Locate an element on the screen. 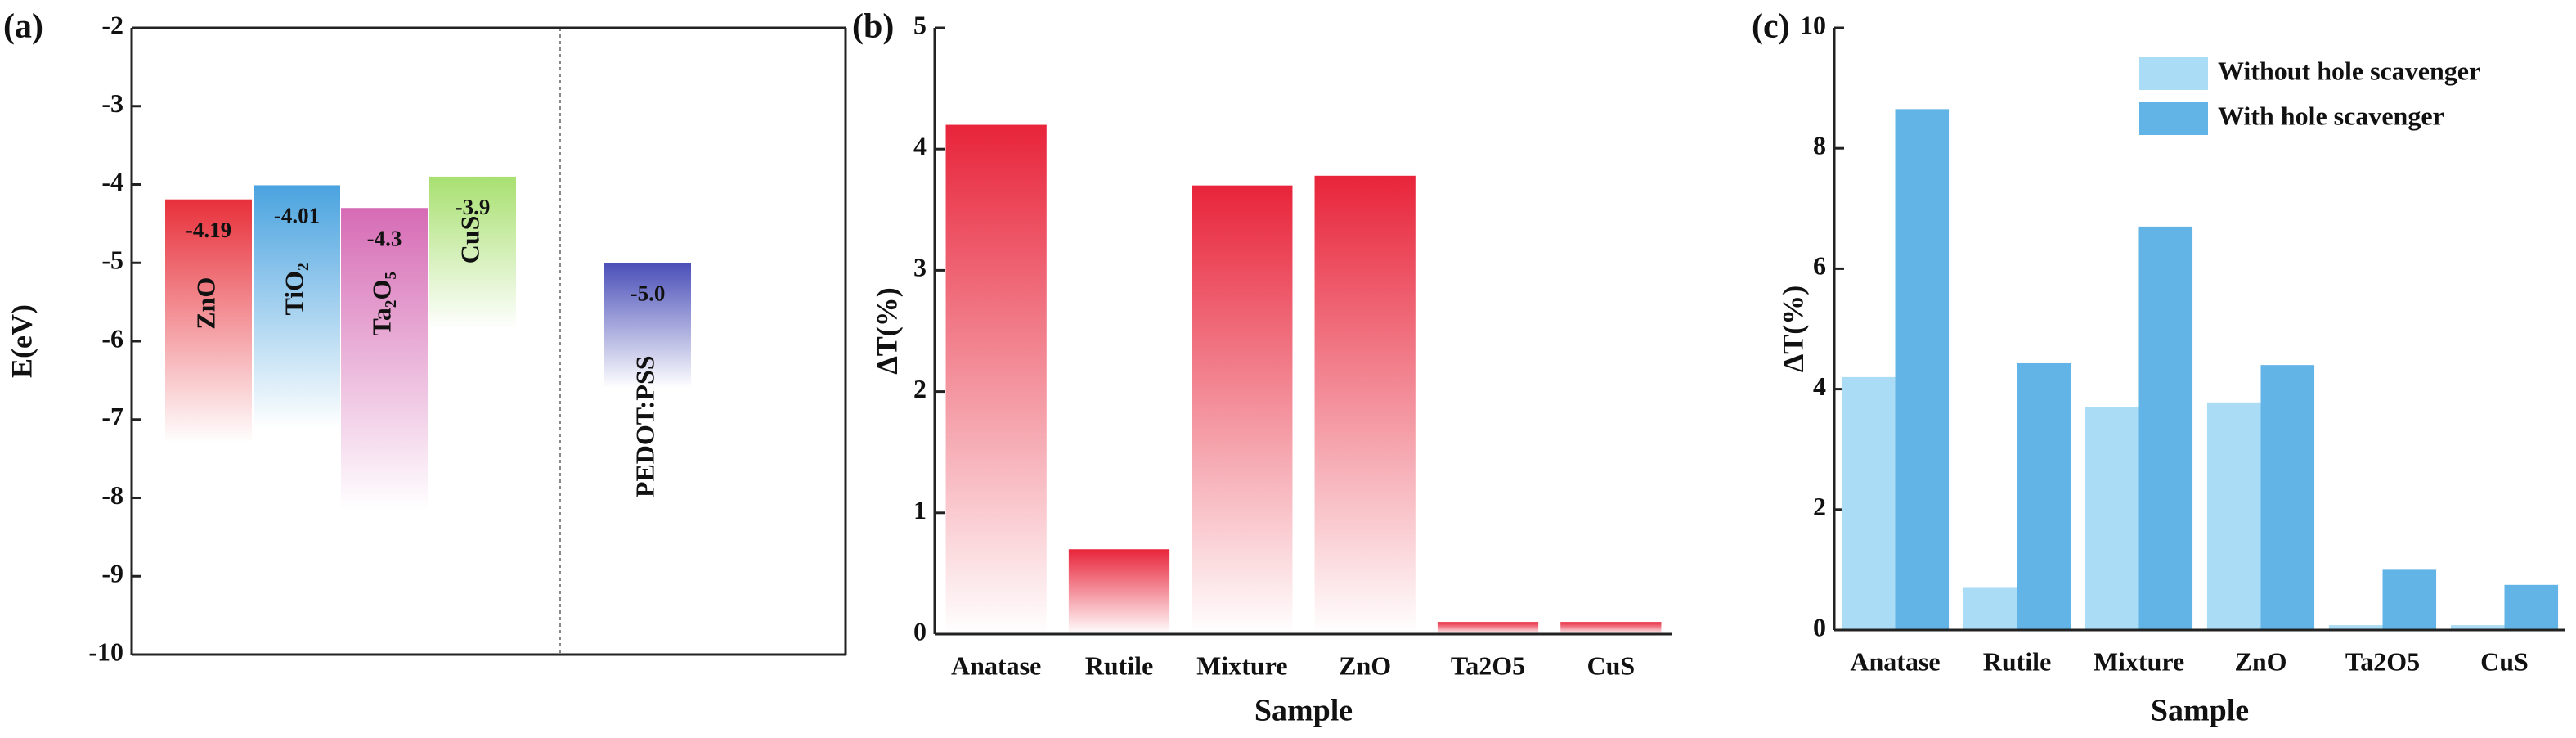 This screenshot has height=738, width=2576. bar-name: TiO₂ is located at coordinates (293, 289).